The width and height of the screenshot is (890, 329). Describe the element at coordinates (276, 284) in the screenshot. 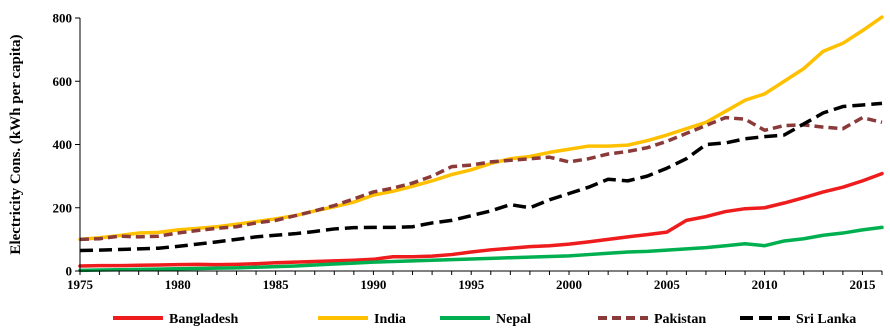

I see `x-tick-label: 1985` at that location.